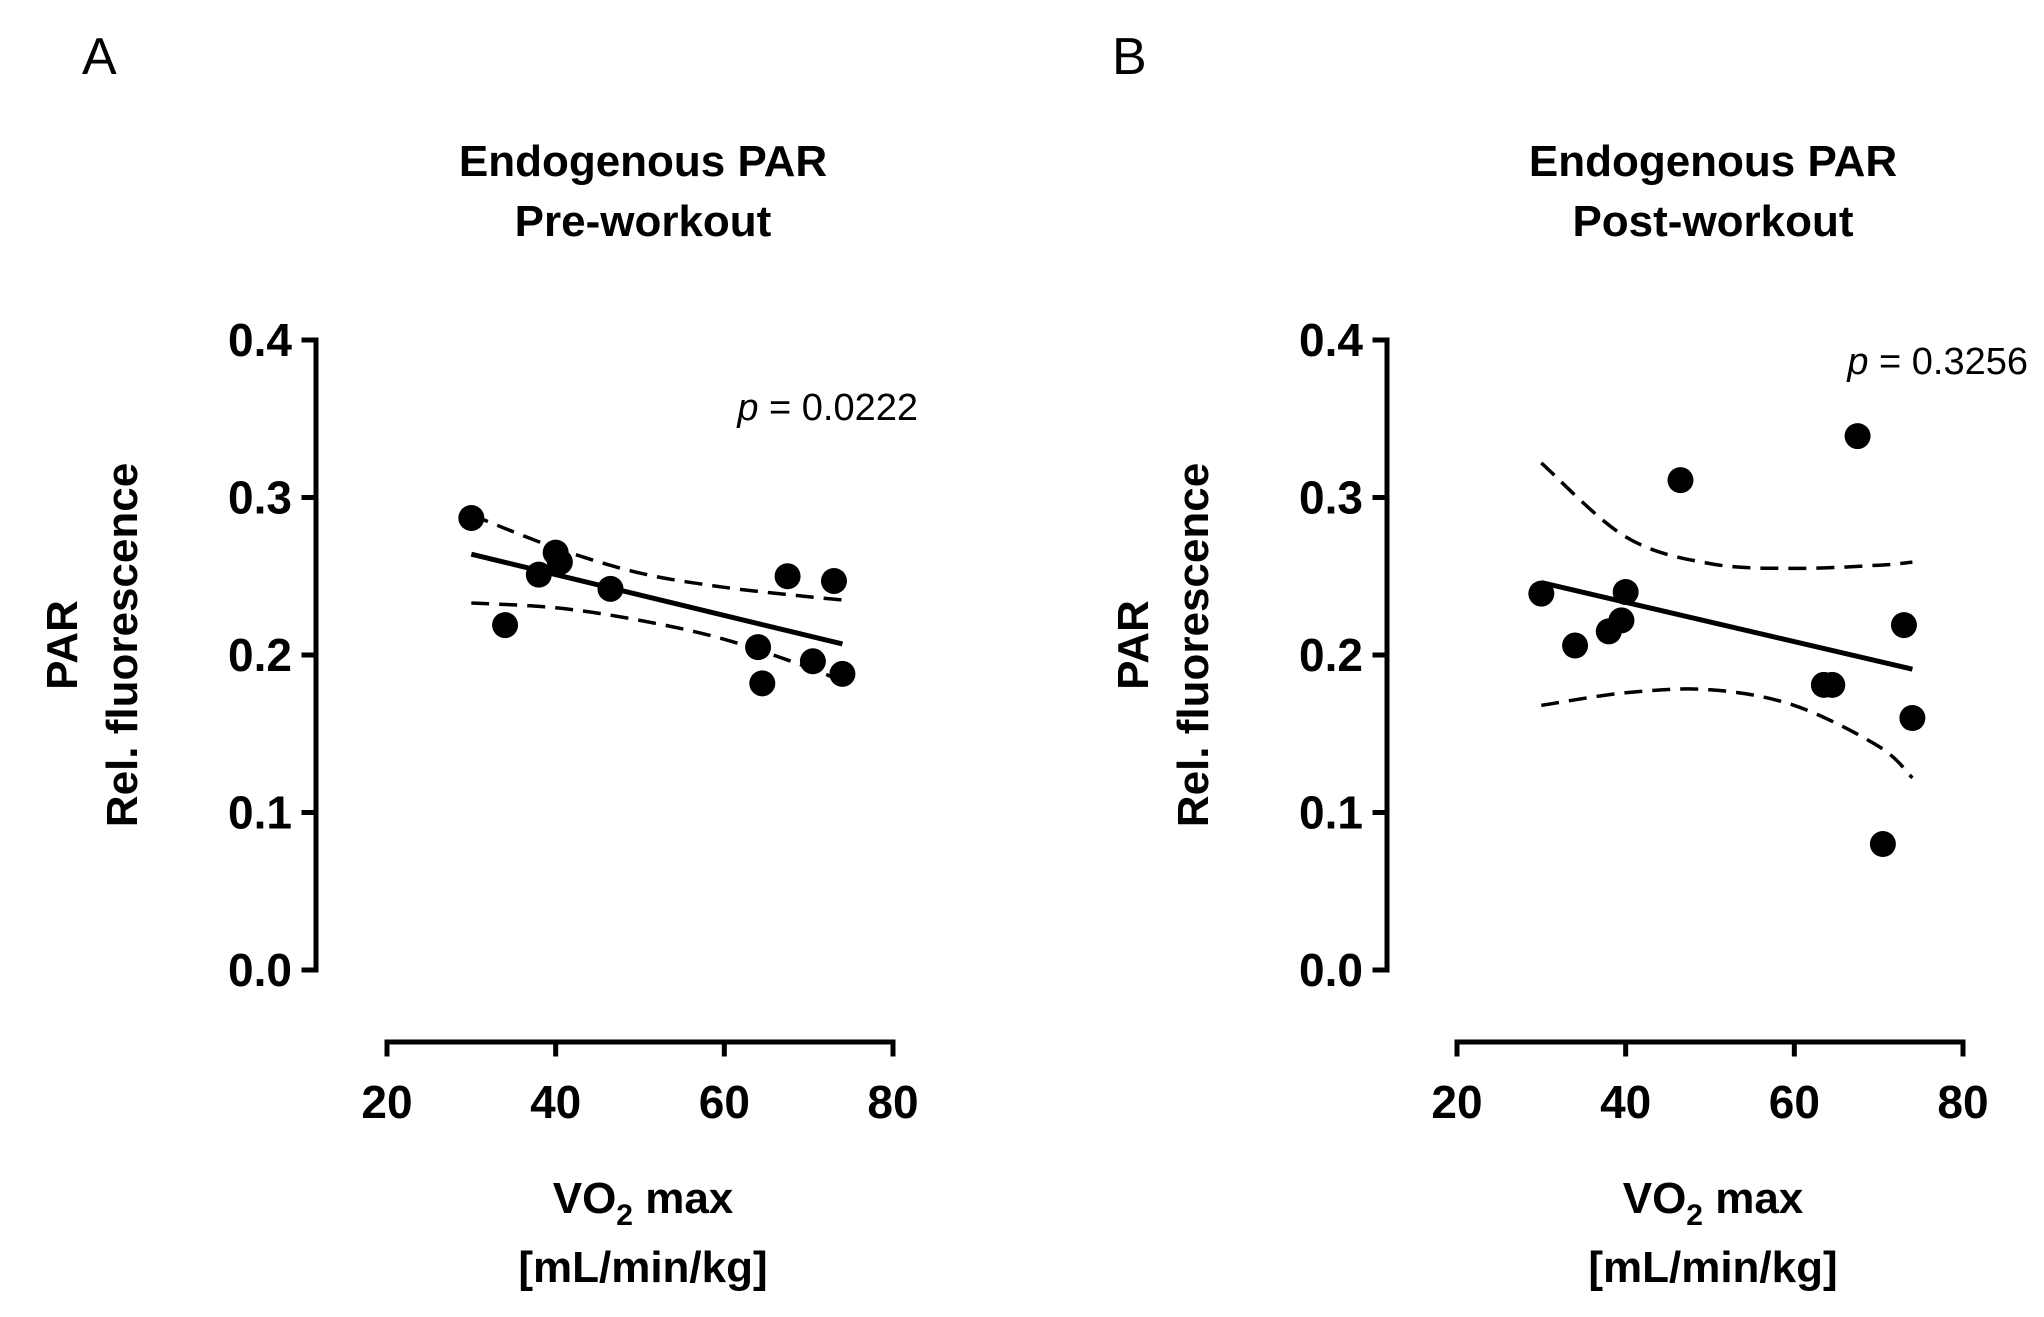  What do you see at coordinates (838, 408) in the screenshot?
I see `p-value-text: = 0.0222` at bounding box center [838, 408].